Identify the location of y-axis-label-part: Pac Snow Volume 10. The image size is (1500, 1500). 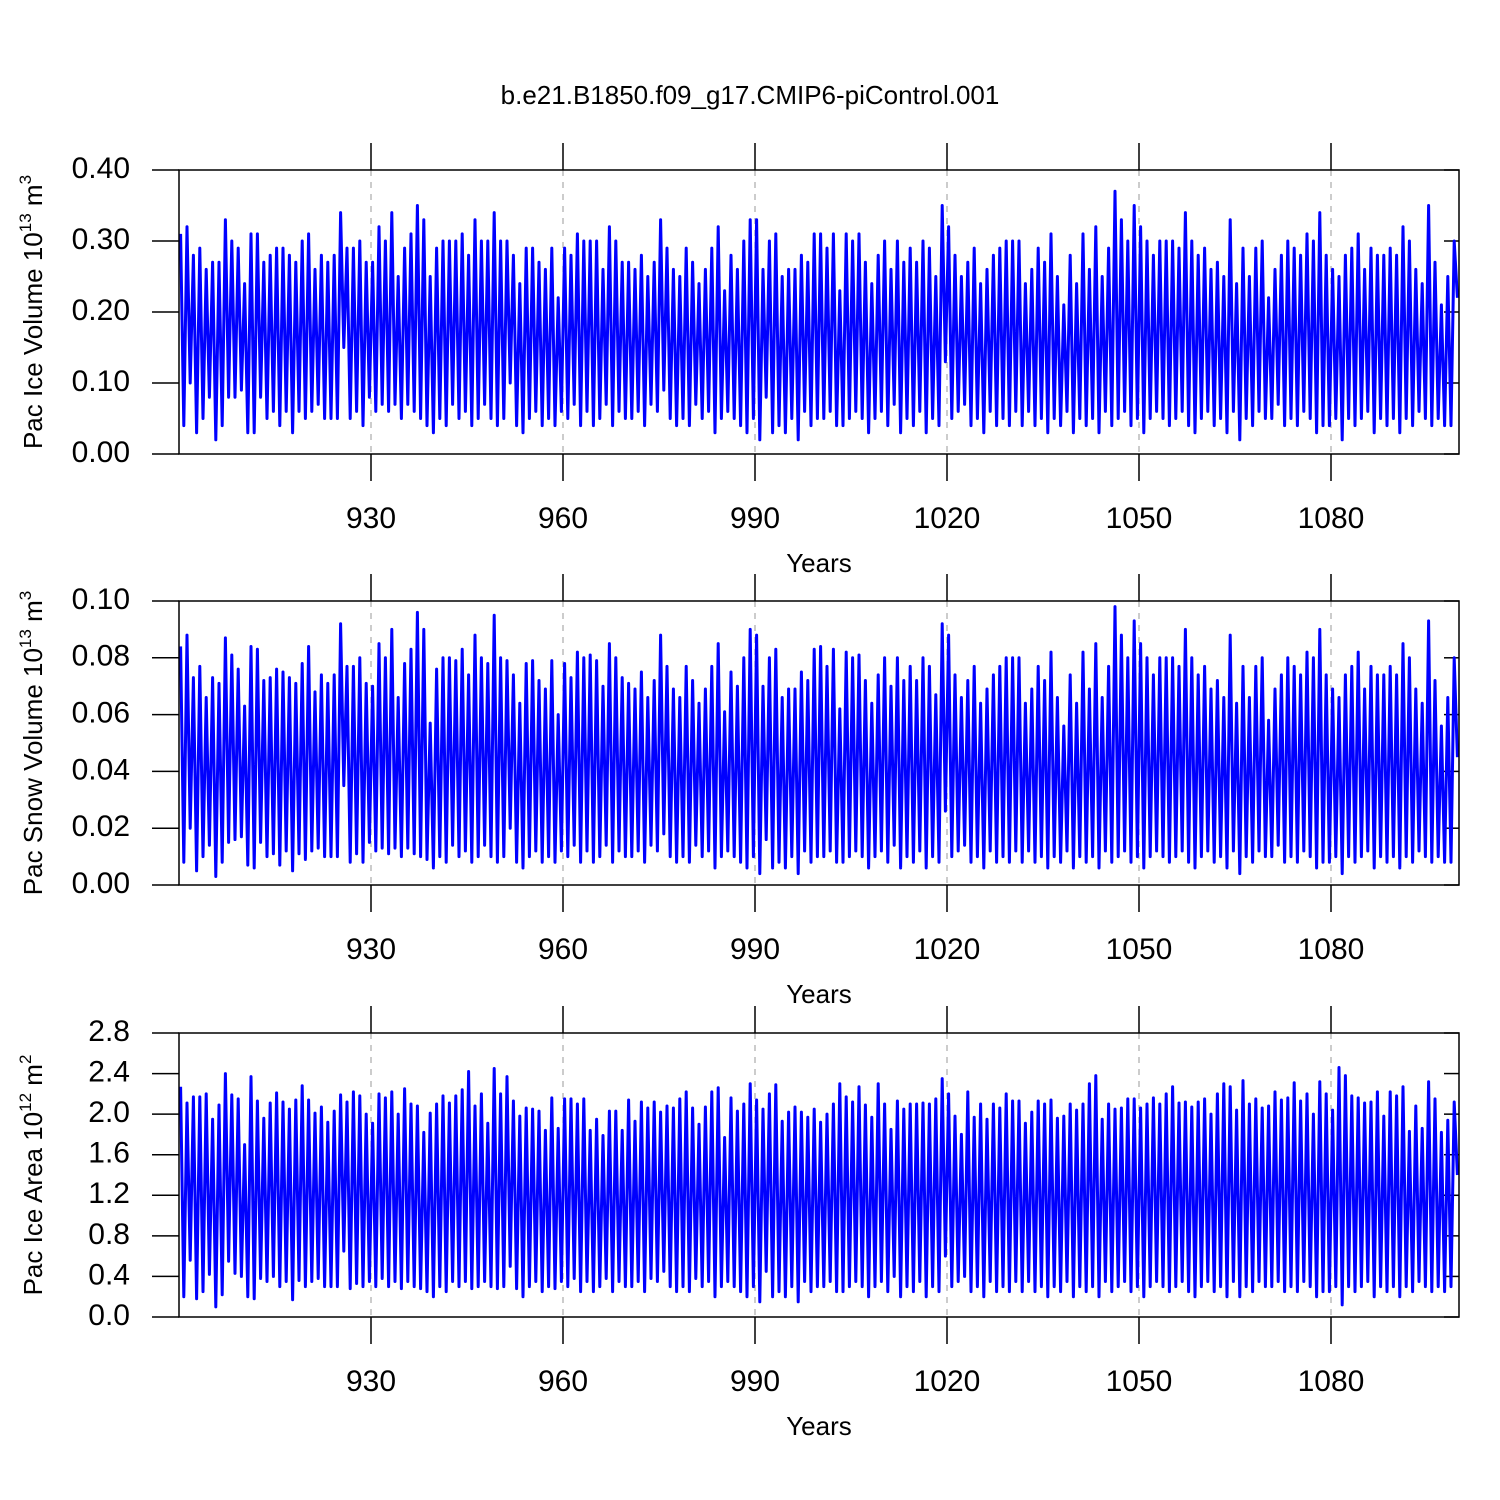
(33, 771).